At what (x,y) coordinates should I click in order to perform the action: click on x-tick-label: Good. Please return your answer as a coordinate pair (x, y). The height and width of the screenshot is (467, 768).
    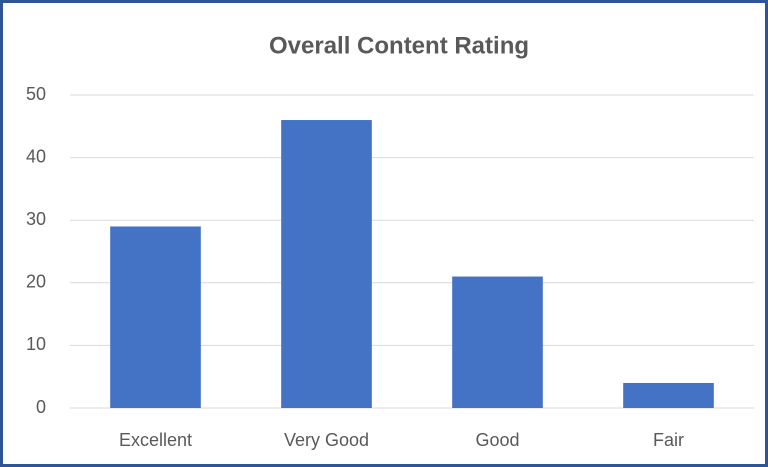
    Looking at the image, I should click on (497, 440).